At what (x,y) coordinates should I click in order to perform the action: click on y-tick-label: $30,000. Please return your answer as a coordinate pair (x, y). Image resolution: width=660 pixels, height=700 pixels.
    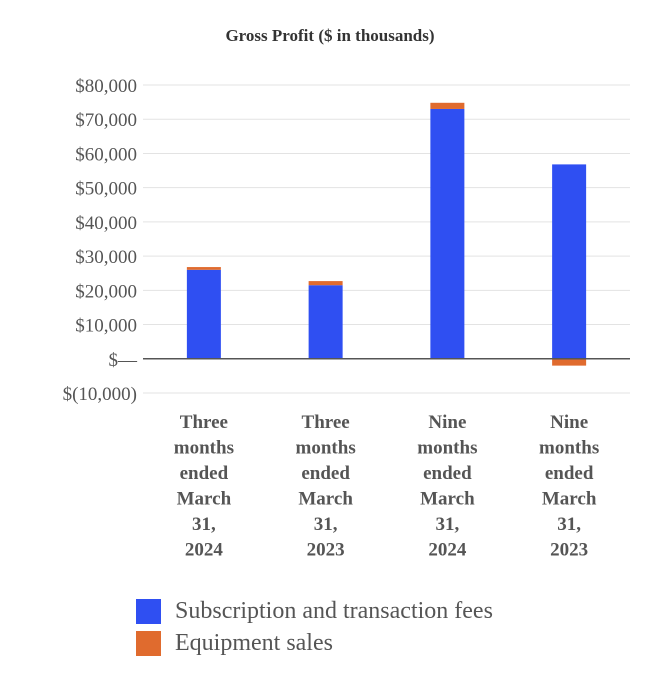
    Looking at the image, I should click on (106, 257).